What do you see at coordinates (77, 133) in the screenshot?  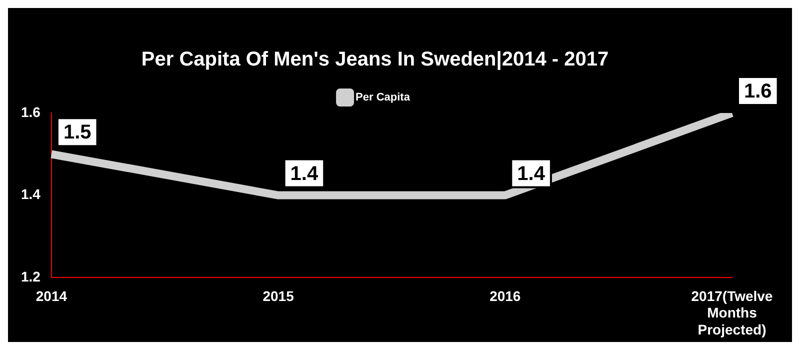 I see `data-label: 1.5` at bounding box center [77, 133].